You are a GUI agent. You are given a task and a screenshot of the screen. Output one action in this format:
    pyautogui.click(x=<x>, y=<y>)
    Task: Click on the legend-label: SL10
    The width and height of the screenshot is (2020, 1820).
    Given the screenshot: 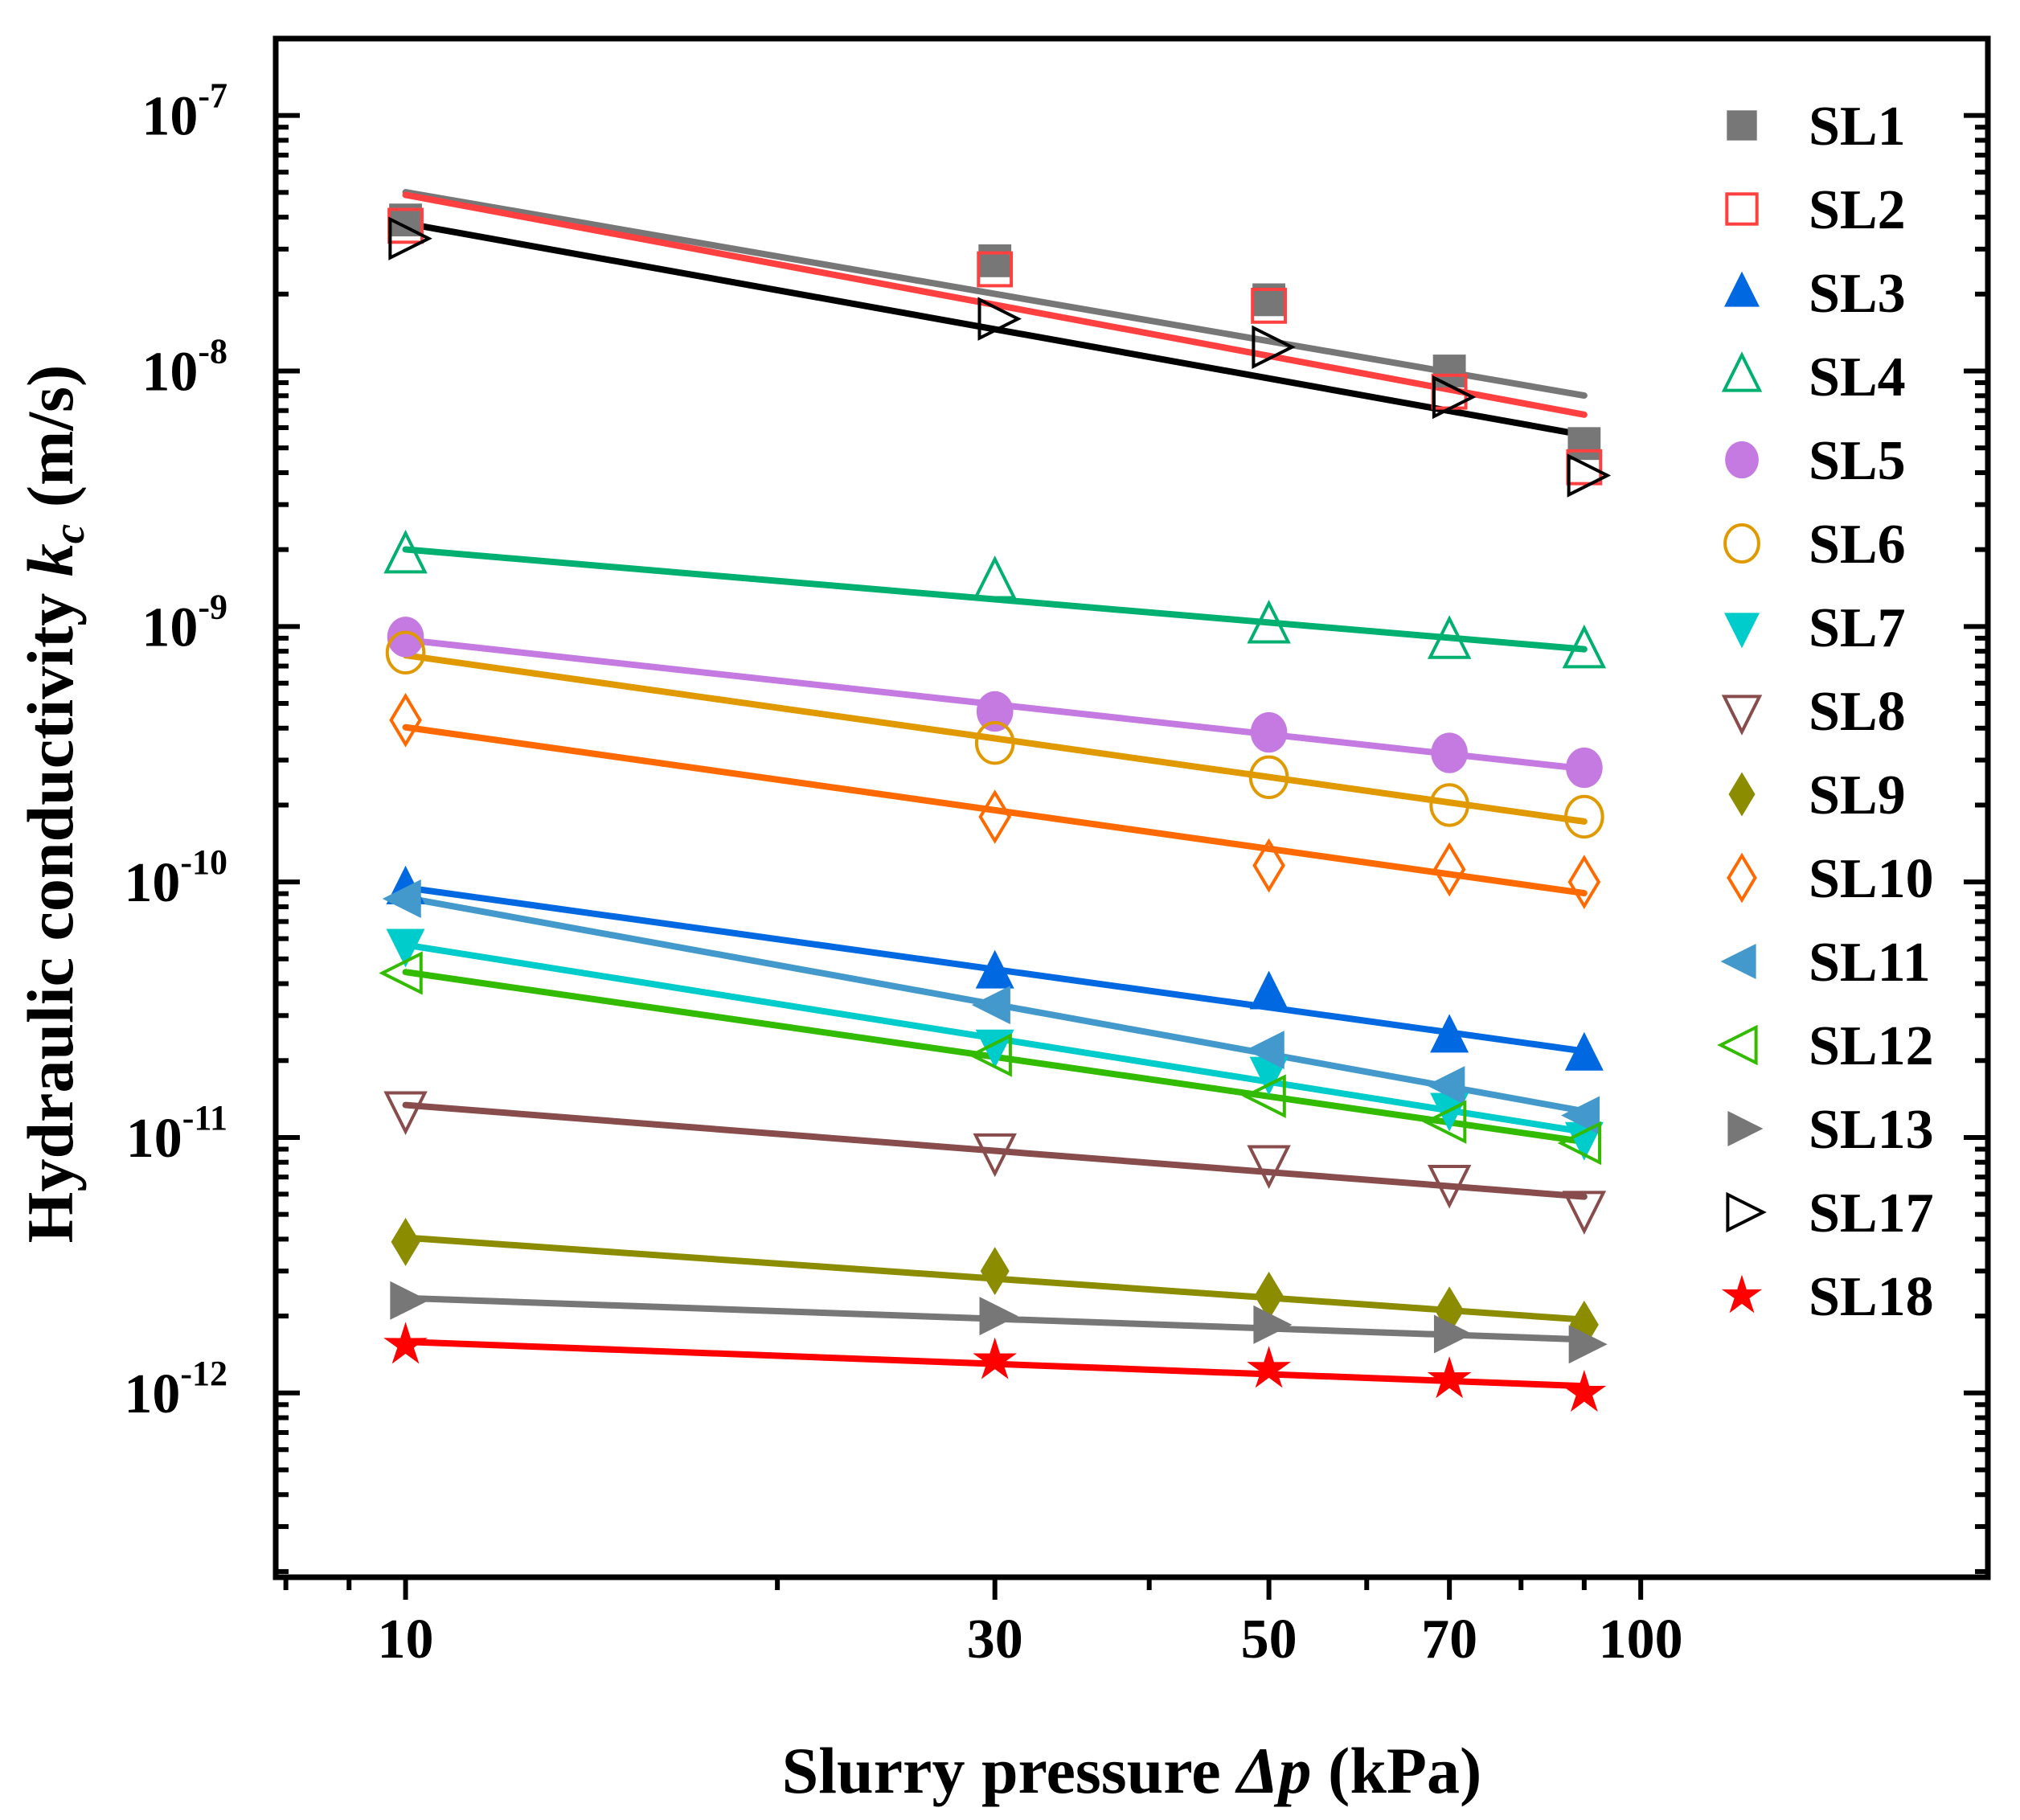 What is the action you would take?
    pyautogui.click(x=1871, y=879)
    